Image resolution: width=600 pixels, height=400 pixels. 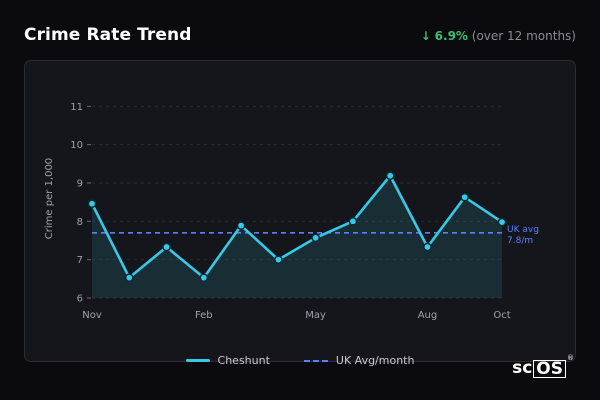 I want to click on legend-item-uk-avg: UK Avg/month, so click(x=359, y=360).